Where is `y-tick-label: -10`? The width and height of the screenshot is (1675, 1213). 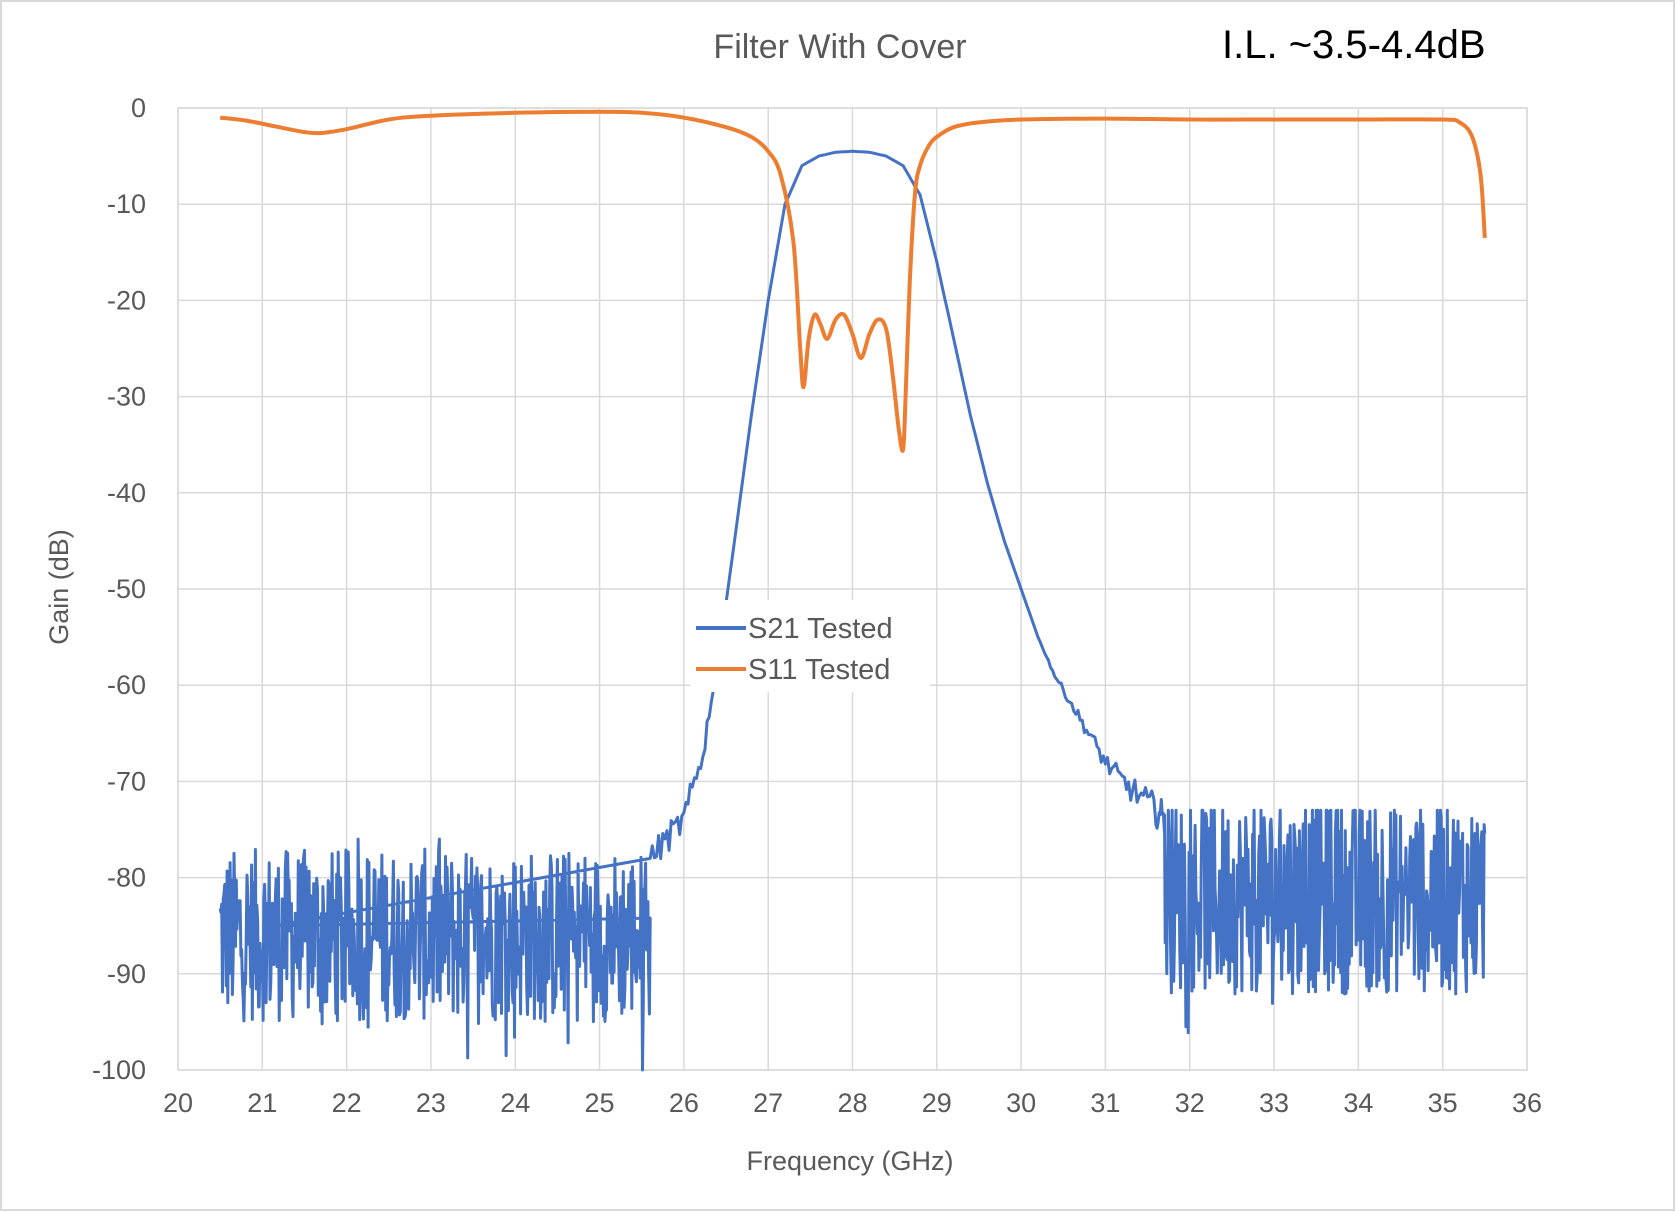
y-tick-label: -10 is located at coordinates (126, 204).